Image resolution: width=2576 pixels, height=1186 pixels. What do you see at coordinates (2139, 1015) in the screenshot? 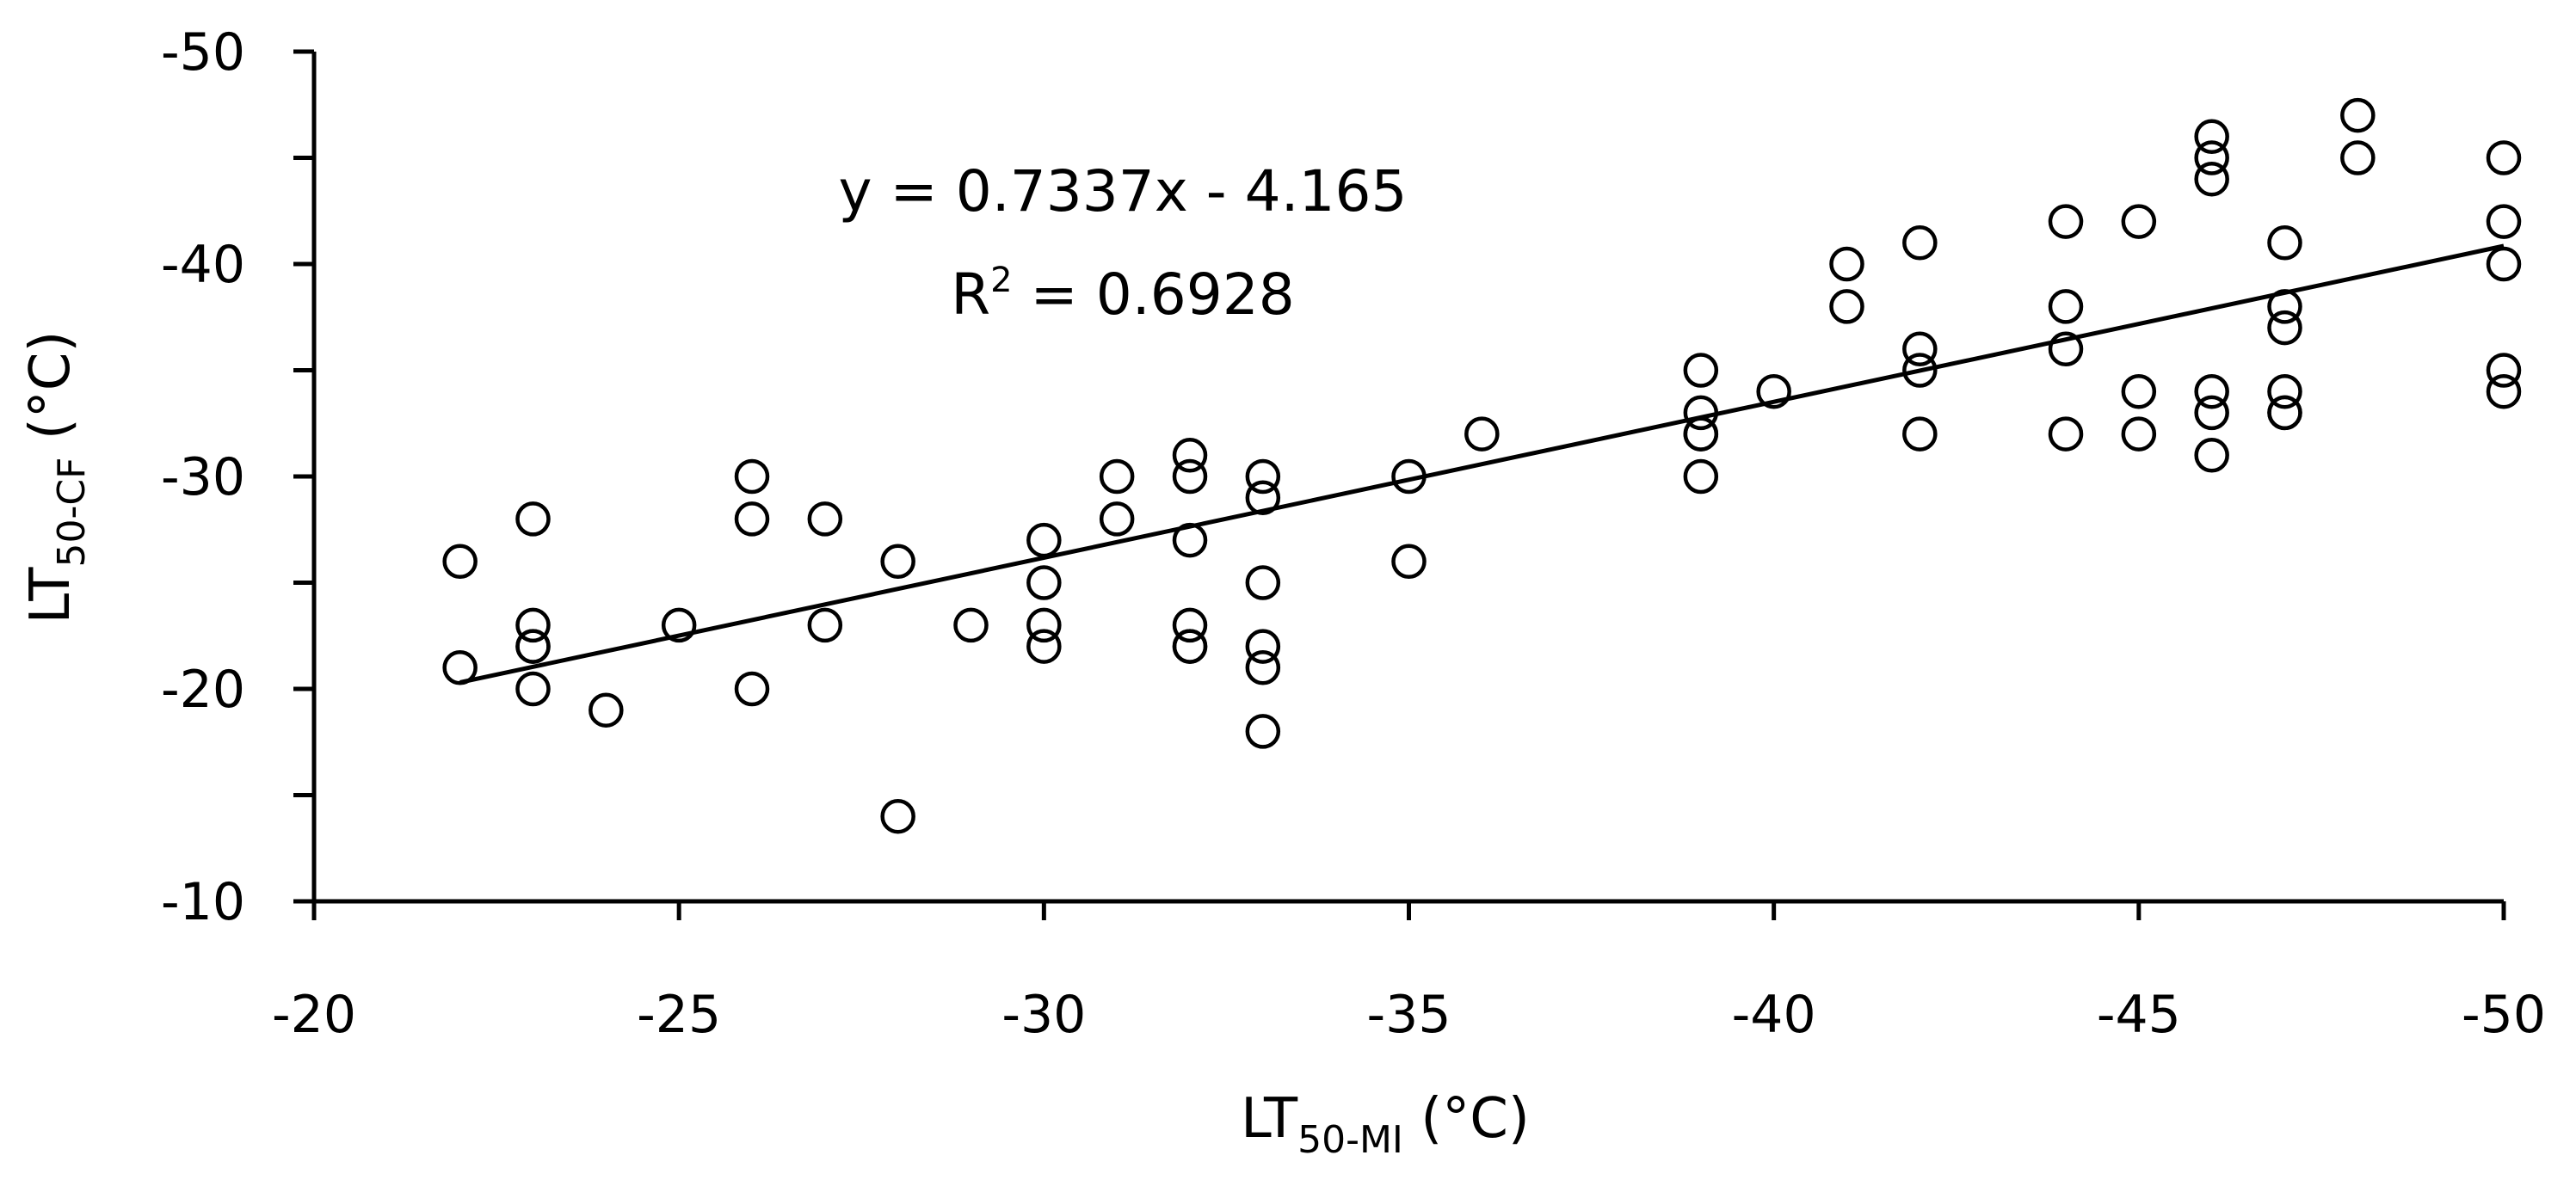
I see `x-tick-label: -45` at bounding box center [2139, 1015].